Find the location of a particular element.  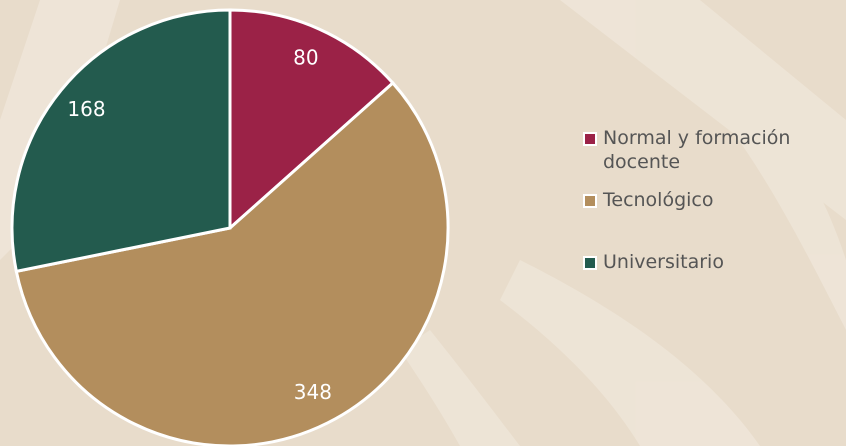

data-label: 348 is located at coordinates (313, 392).